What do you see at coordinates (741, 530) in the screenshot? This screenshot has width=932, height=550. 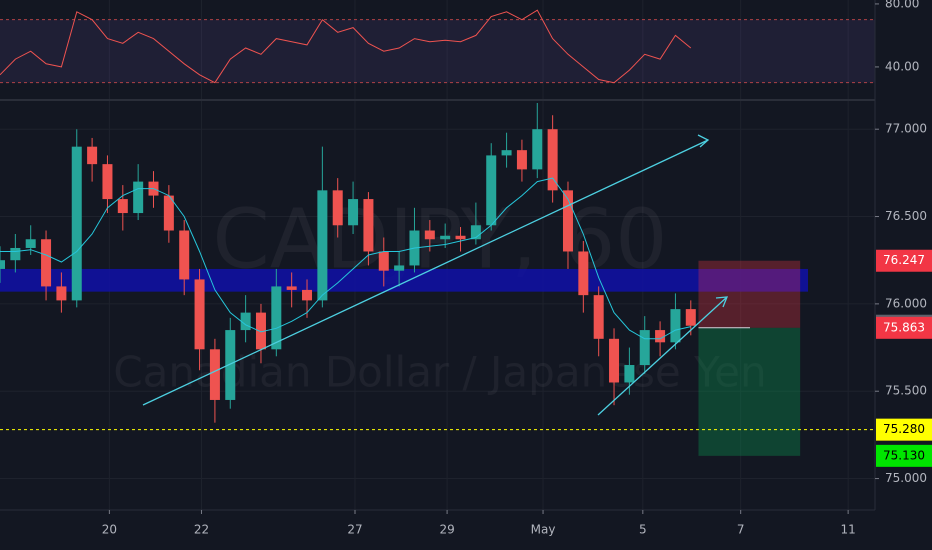 I see `x-tick-label: 7` at bounding box center [741, 530].